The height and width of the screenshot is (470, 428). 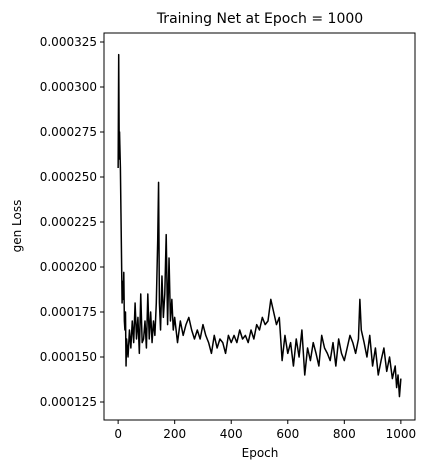 What do you see at coordinates (68, 132) in the screenshot?
I see `y-tick-label: 0.000275` at bounding box center [68, 132].